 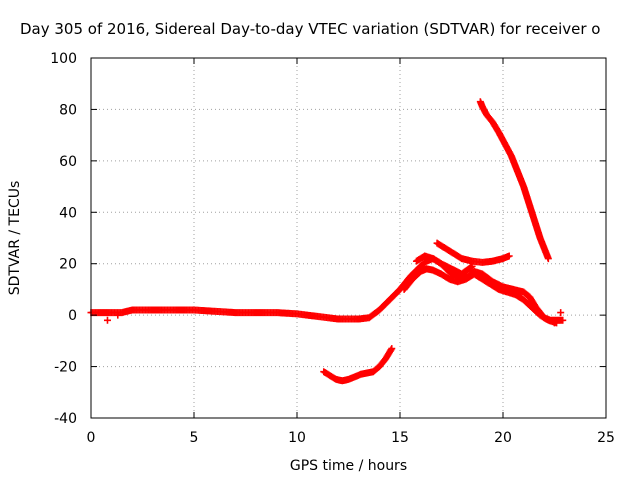 I want to click on y-axis-label: SDTVAR / TECUs, so click(x=15, y=238).